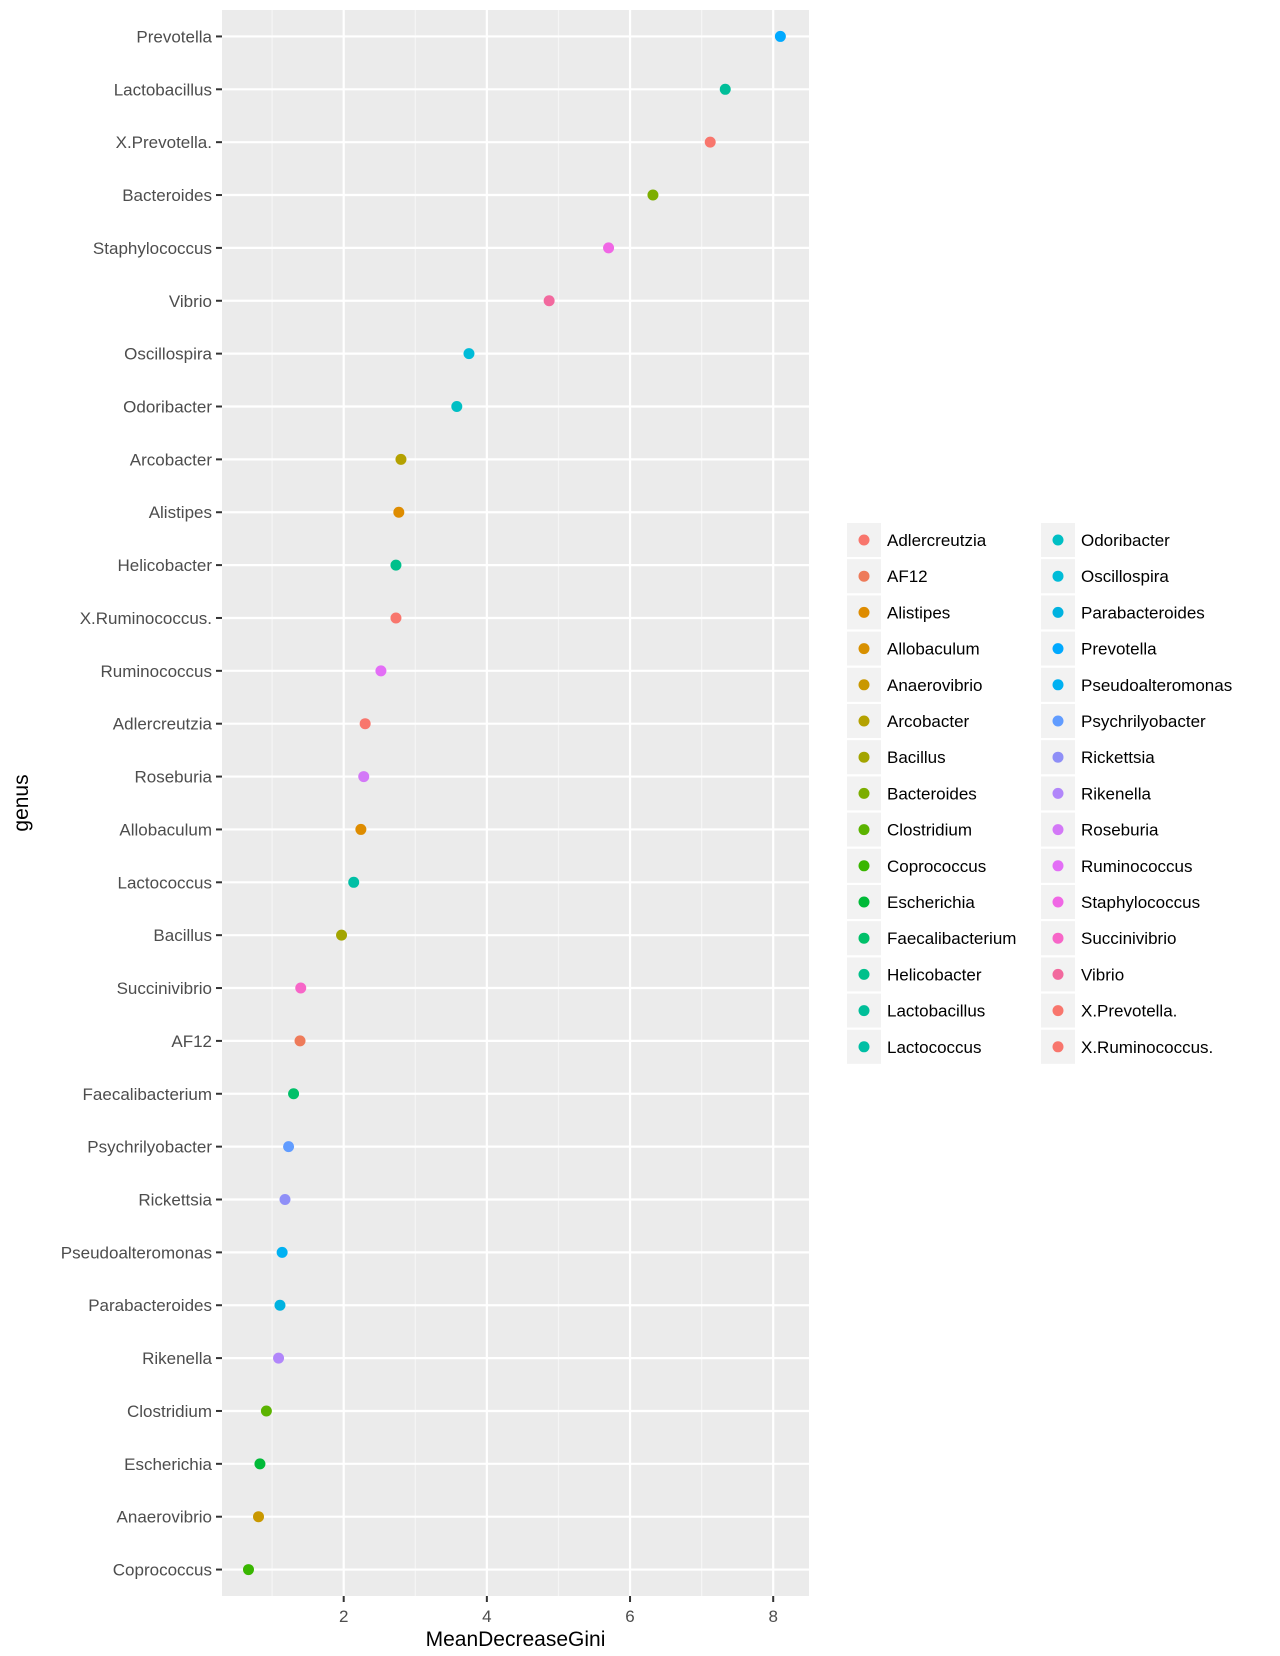 Image resolution: width=1280 pixels, height=1656 pixels. I want to click on legend-label: Roseburia, so click(1120, 830).